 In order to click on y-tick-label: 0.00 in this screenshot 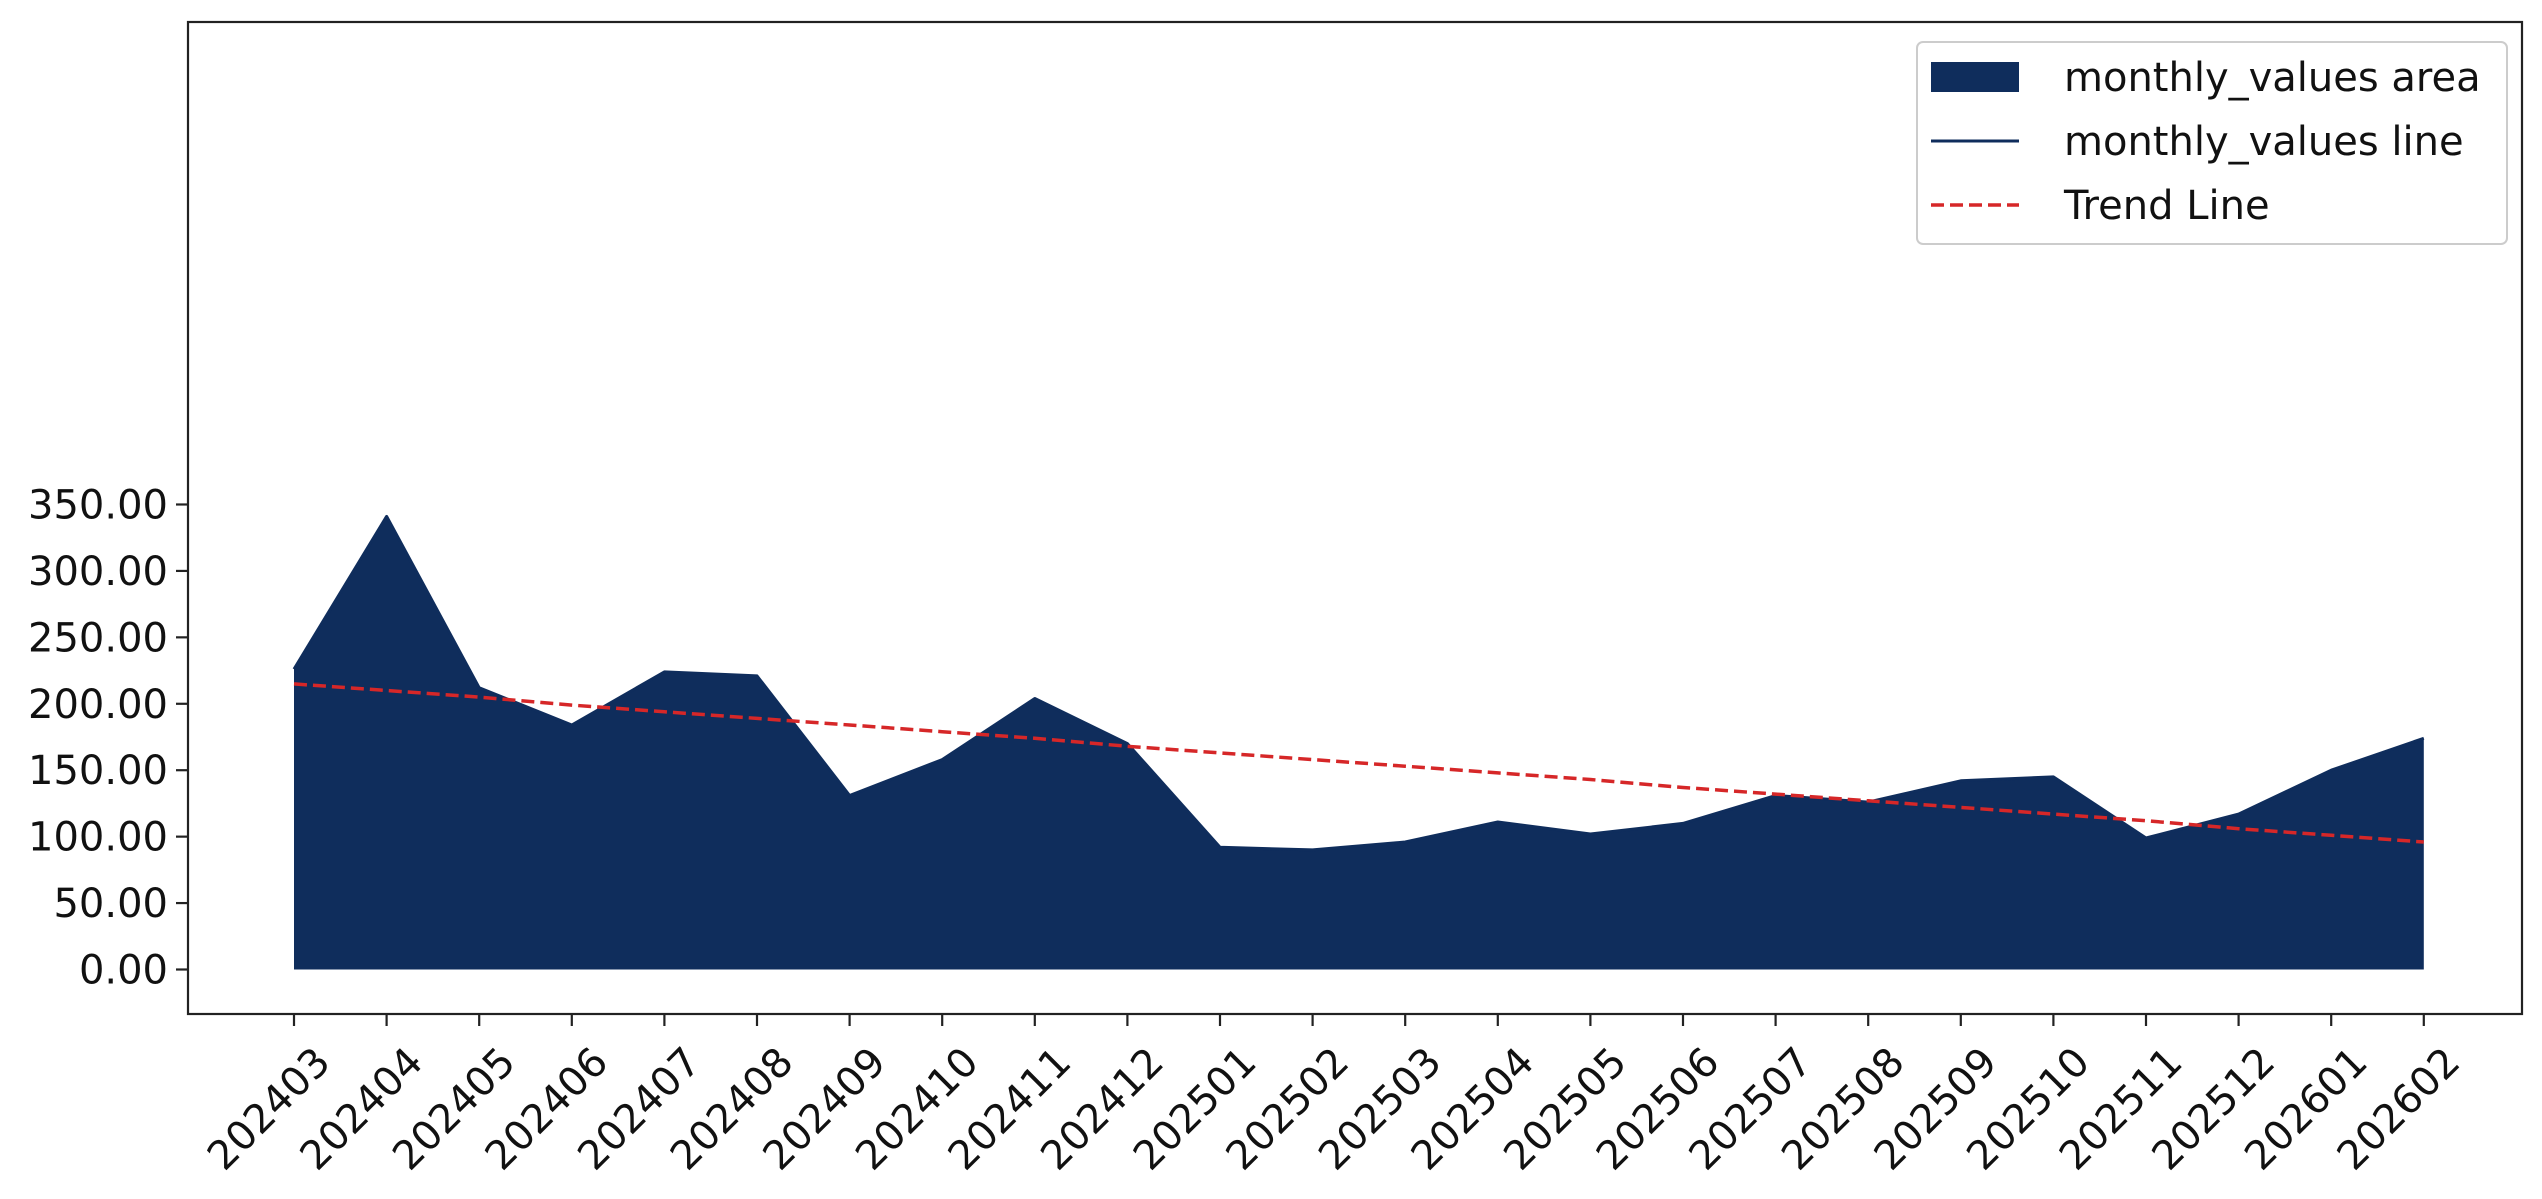, I will do `click(123, 971)`.